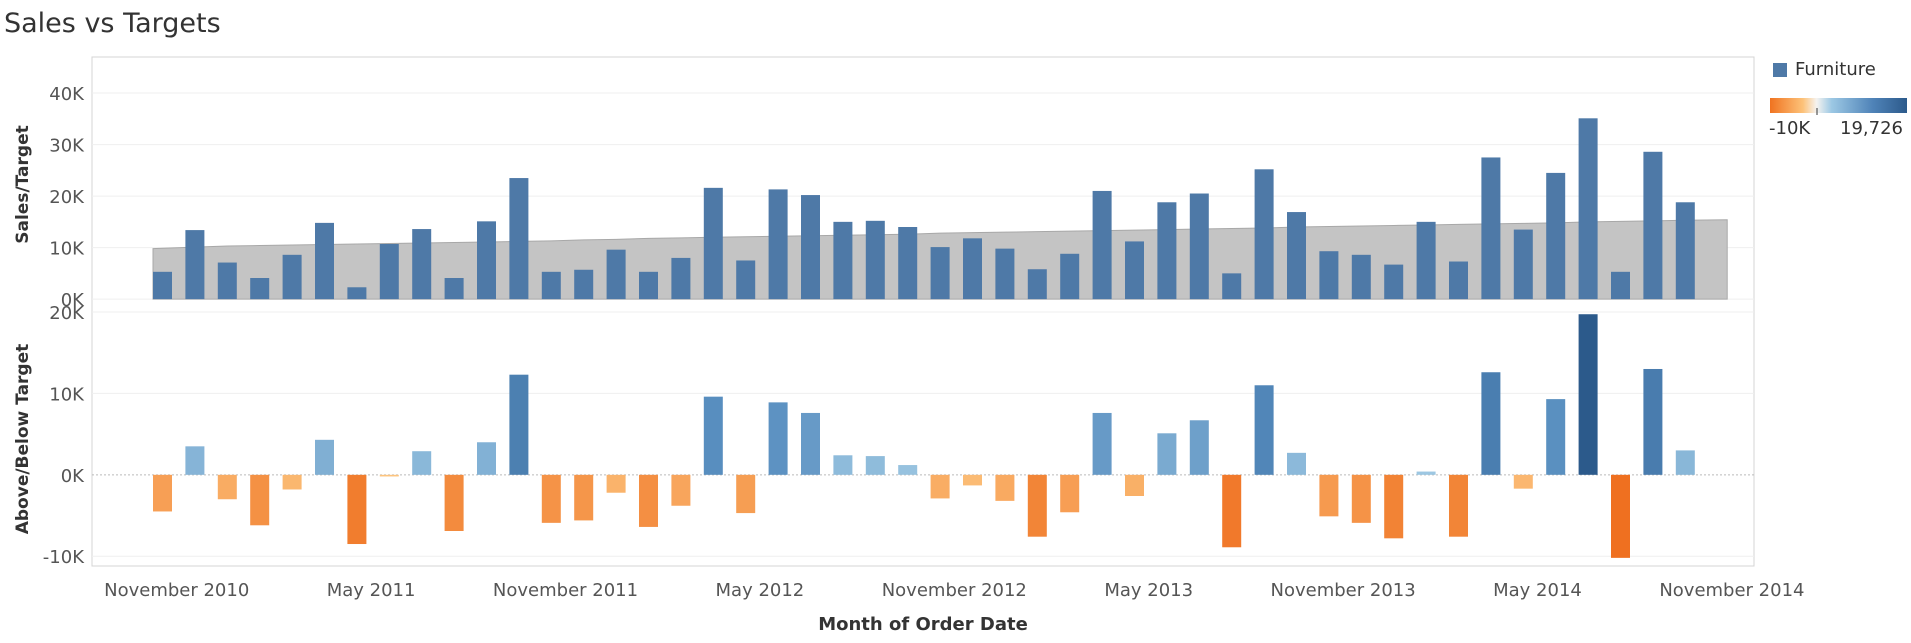  What do you see at coordinates (1790, 128) in the screenshot?
I see `color-scale-min-label: -10K` at bounding box center [1790, 128].